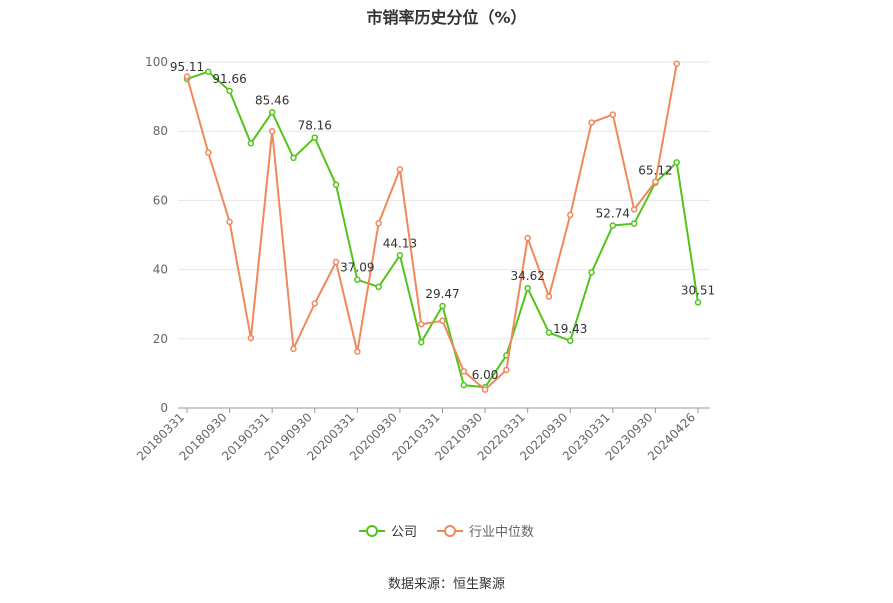 The image size is (893, 603). I want to click on data-label: 34.62, so click(527, 276).